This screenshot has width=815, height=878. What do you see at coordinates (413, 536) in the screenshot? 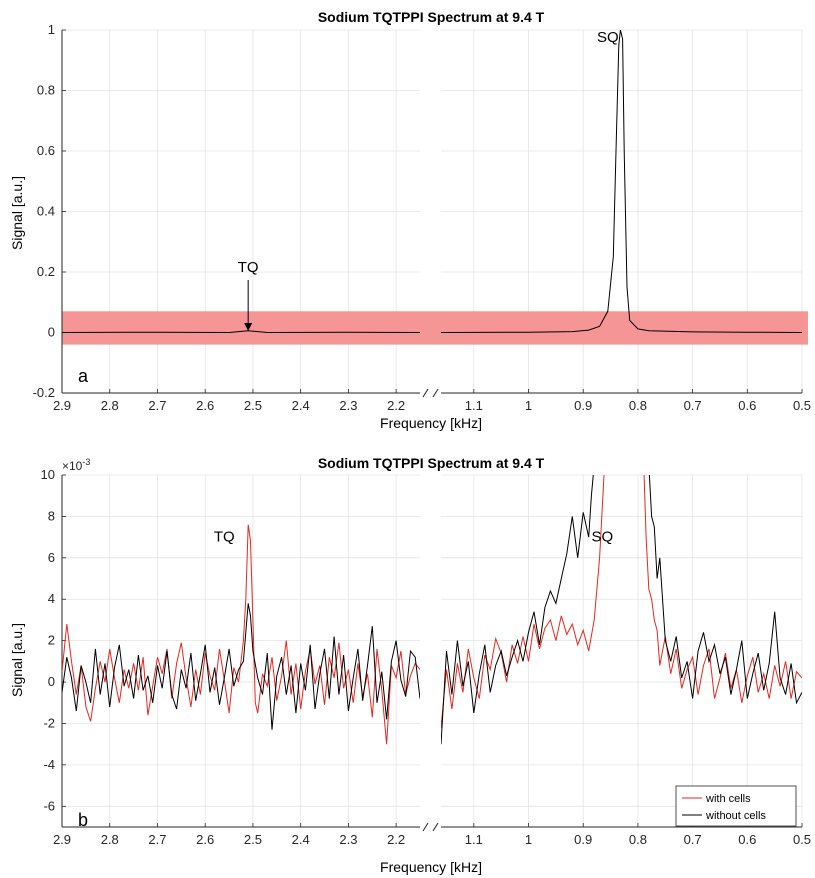
I see `annotations-b: TQ SQ` at bounding box center [413, 536].